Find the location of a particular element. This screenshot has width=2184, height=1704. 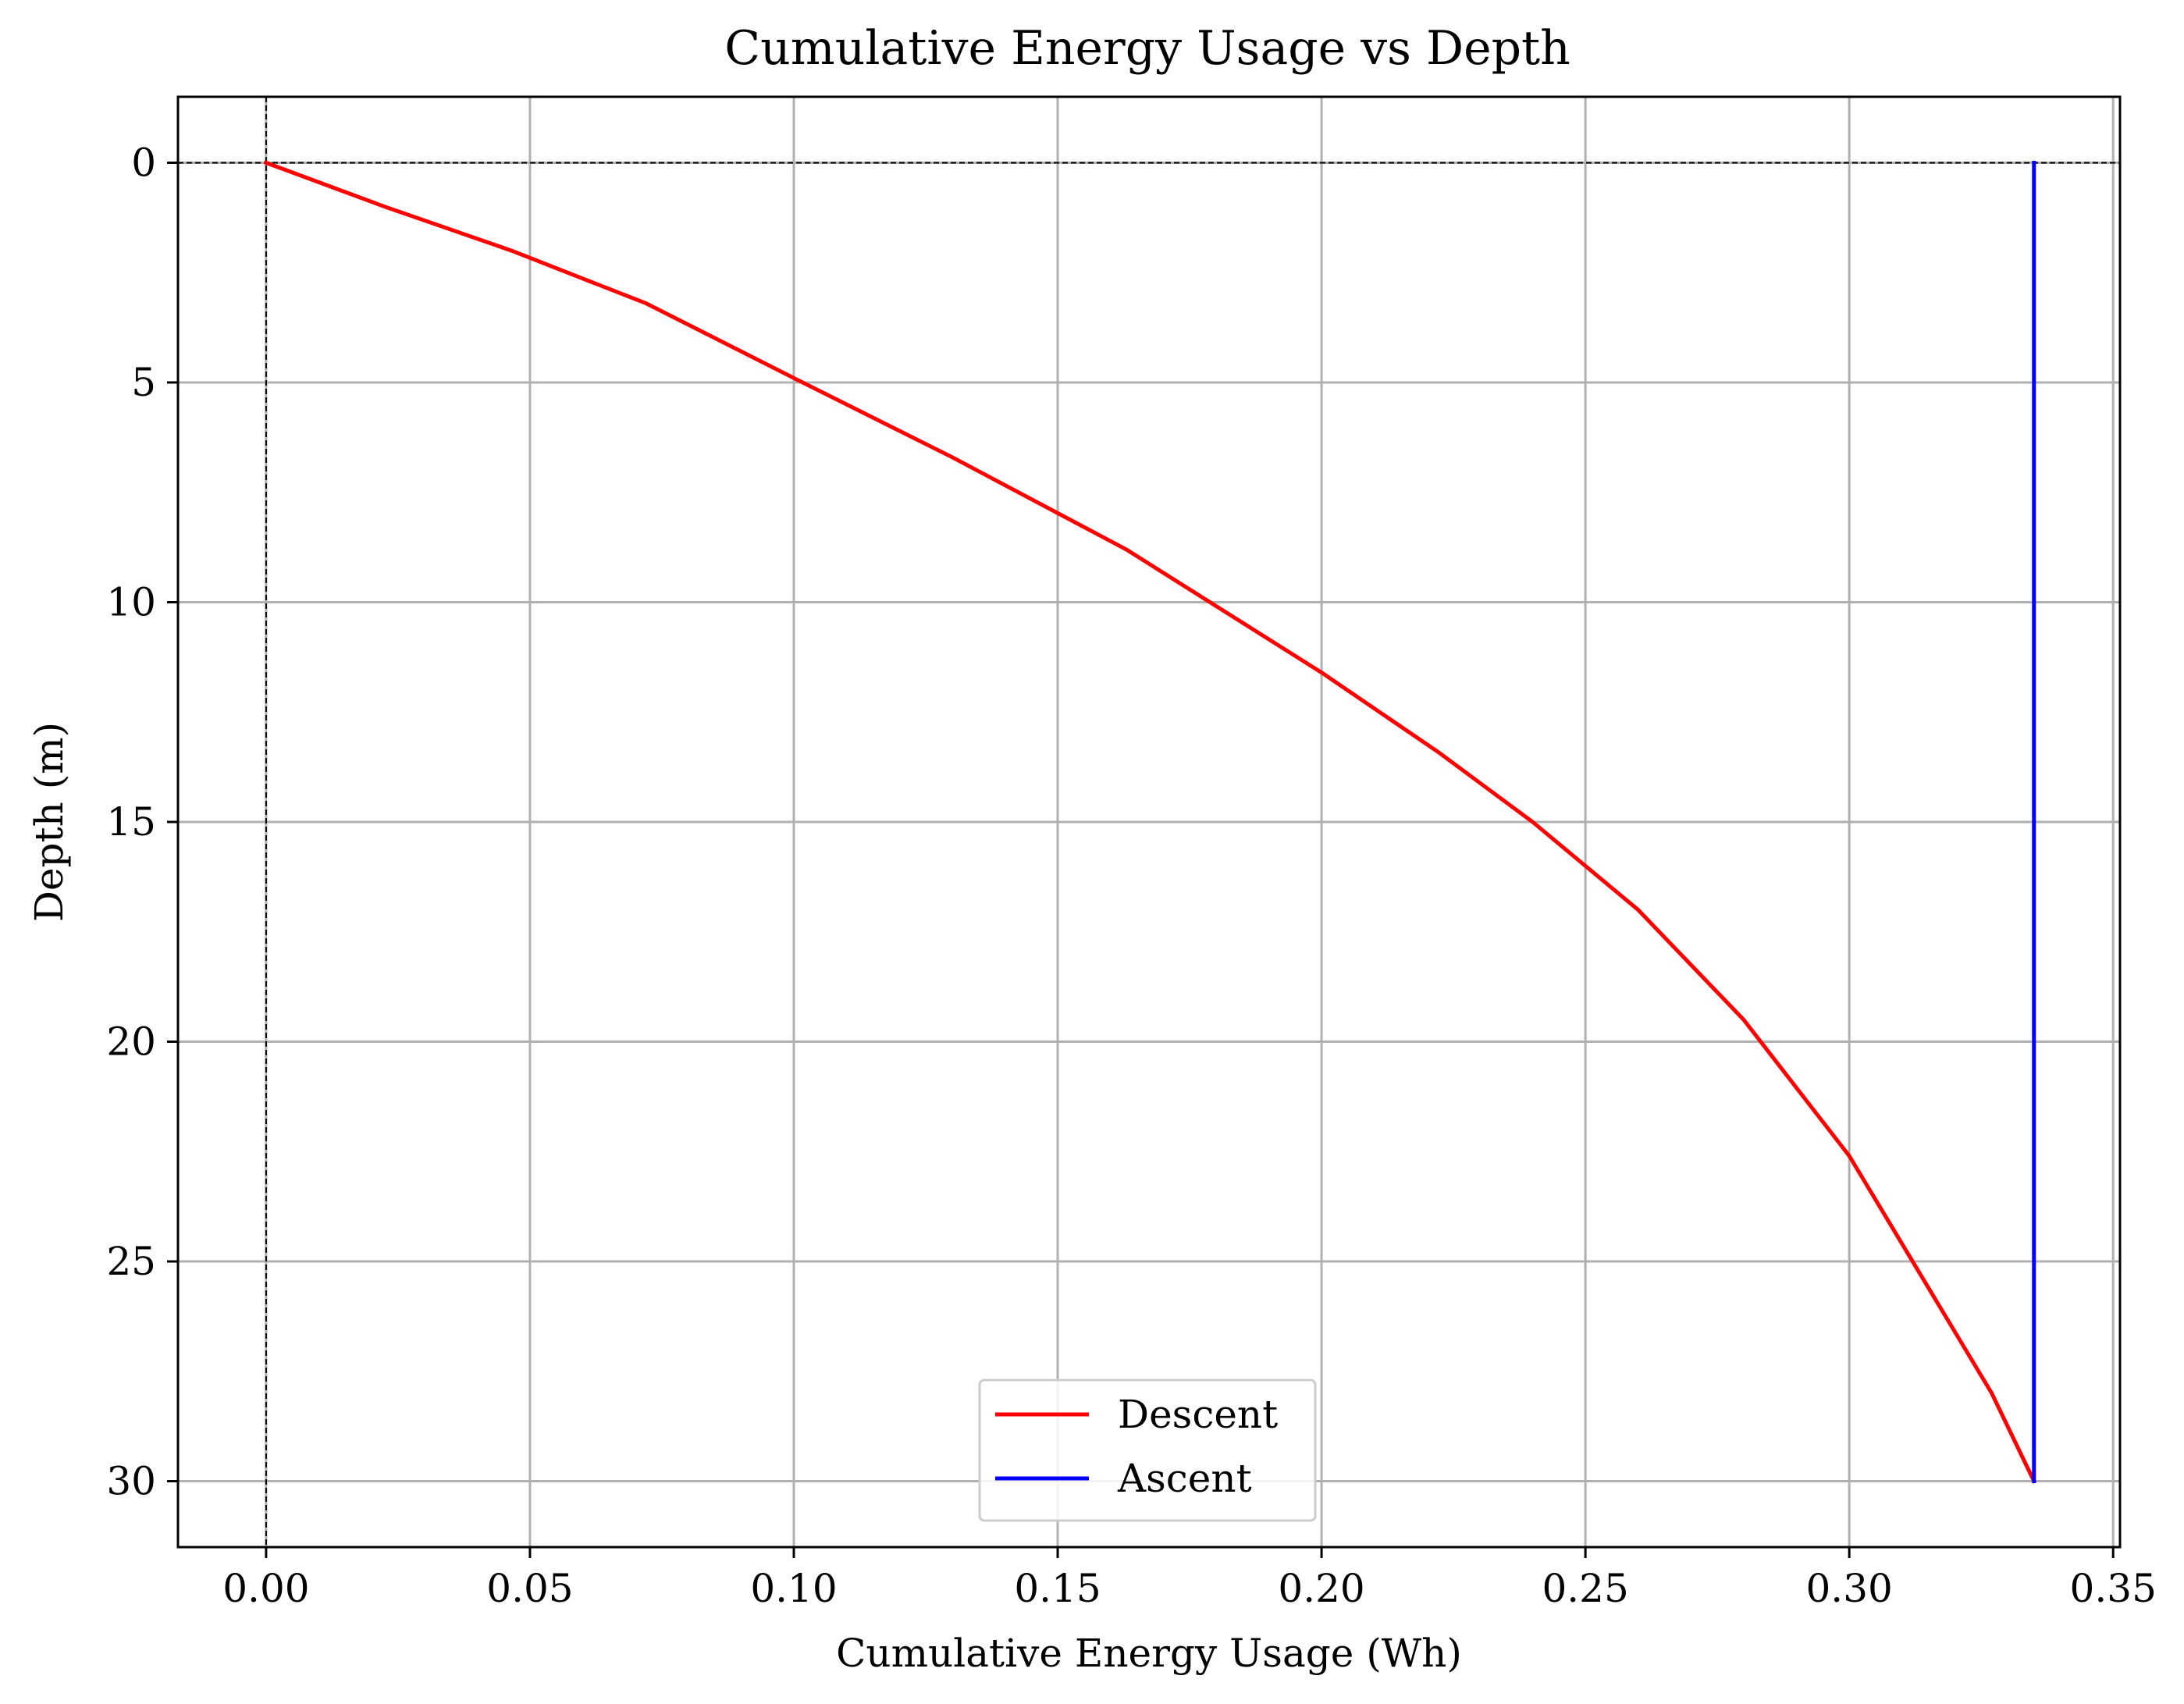

x-tick-label: 0.20 is located at coordinates (1321, 1588).